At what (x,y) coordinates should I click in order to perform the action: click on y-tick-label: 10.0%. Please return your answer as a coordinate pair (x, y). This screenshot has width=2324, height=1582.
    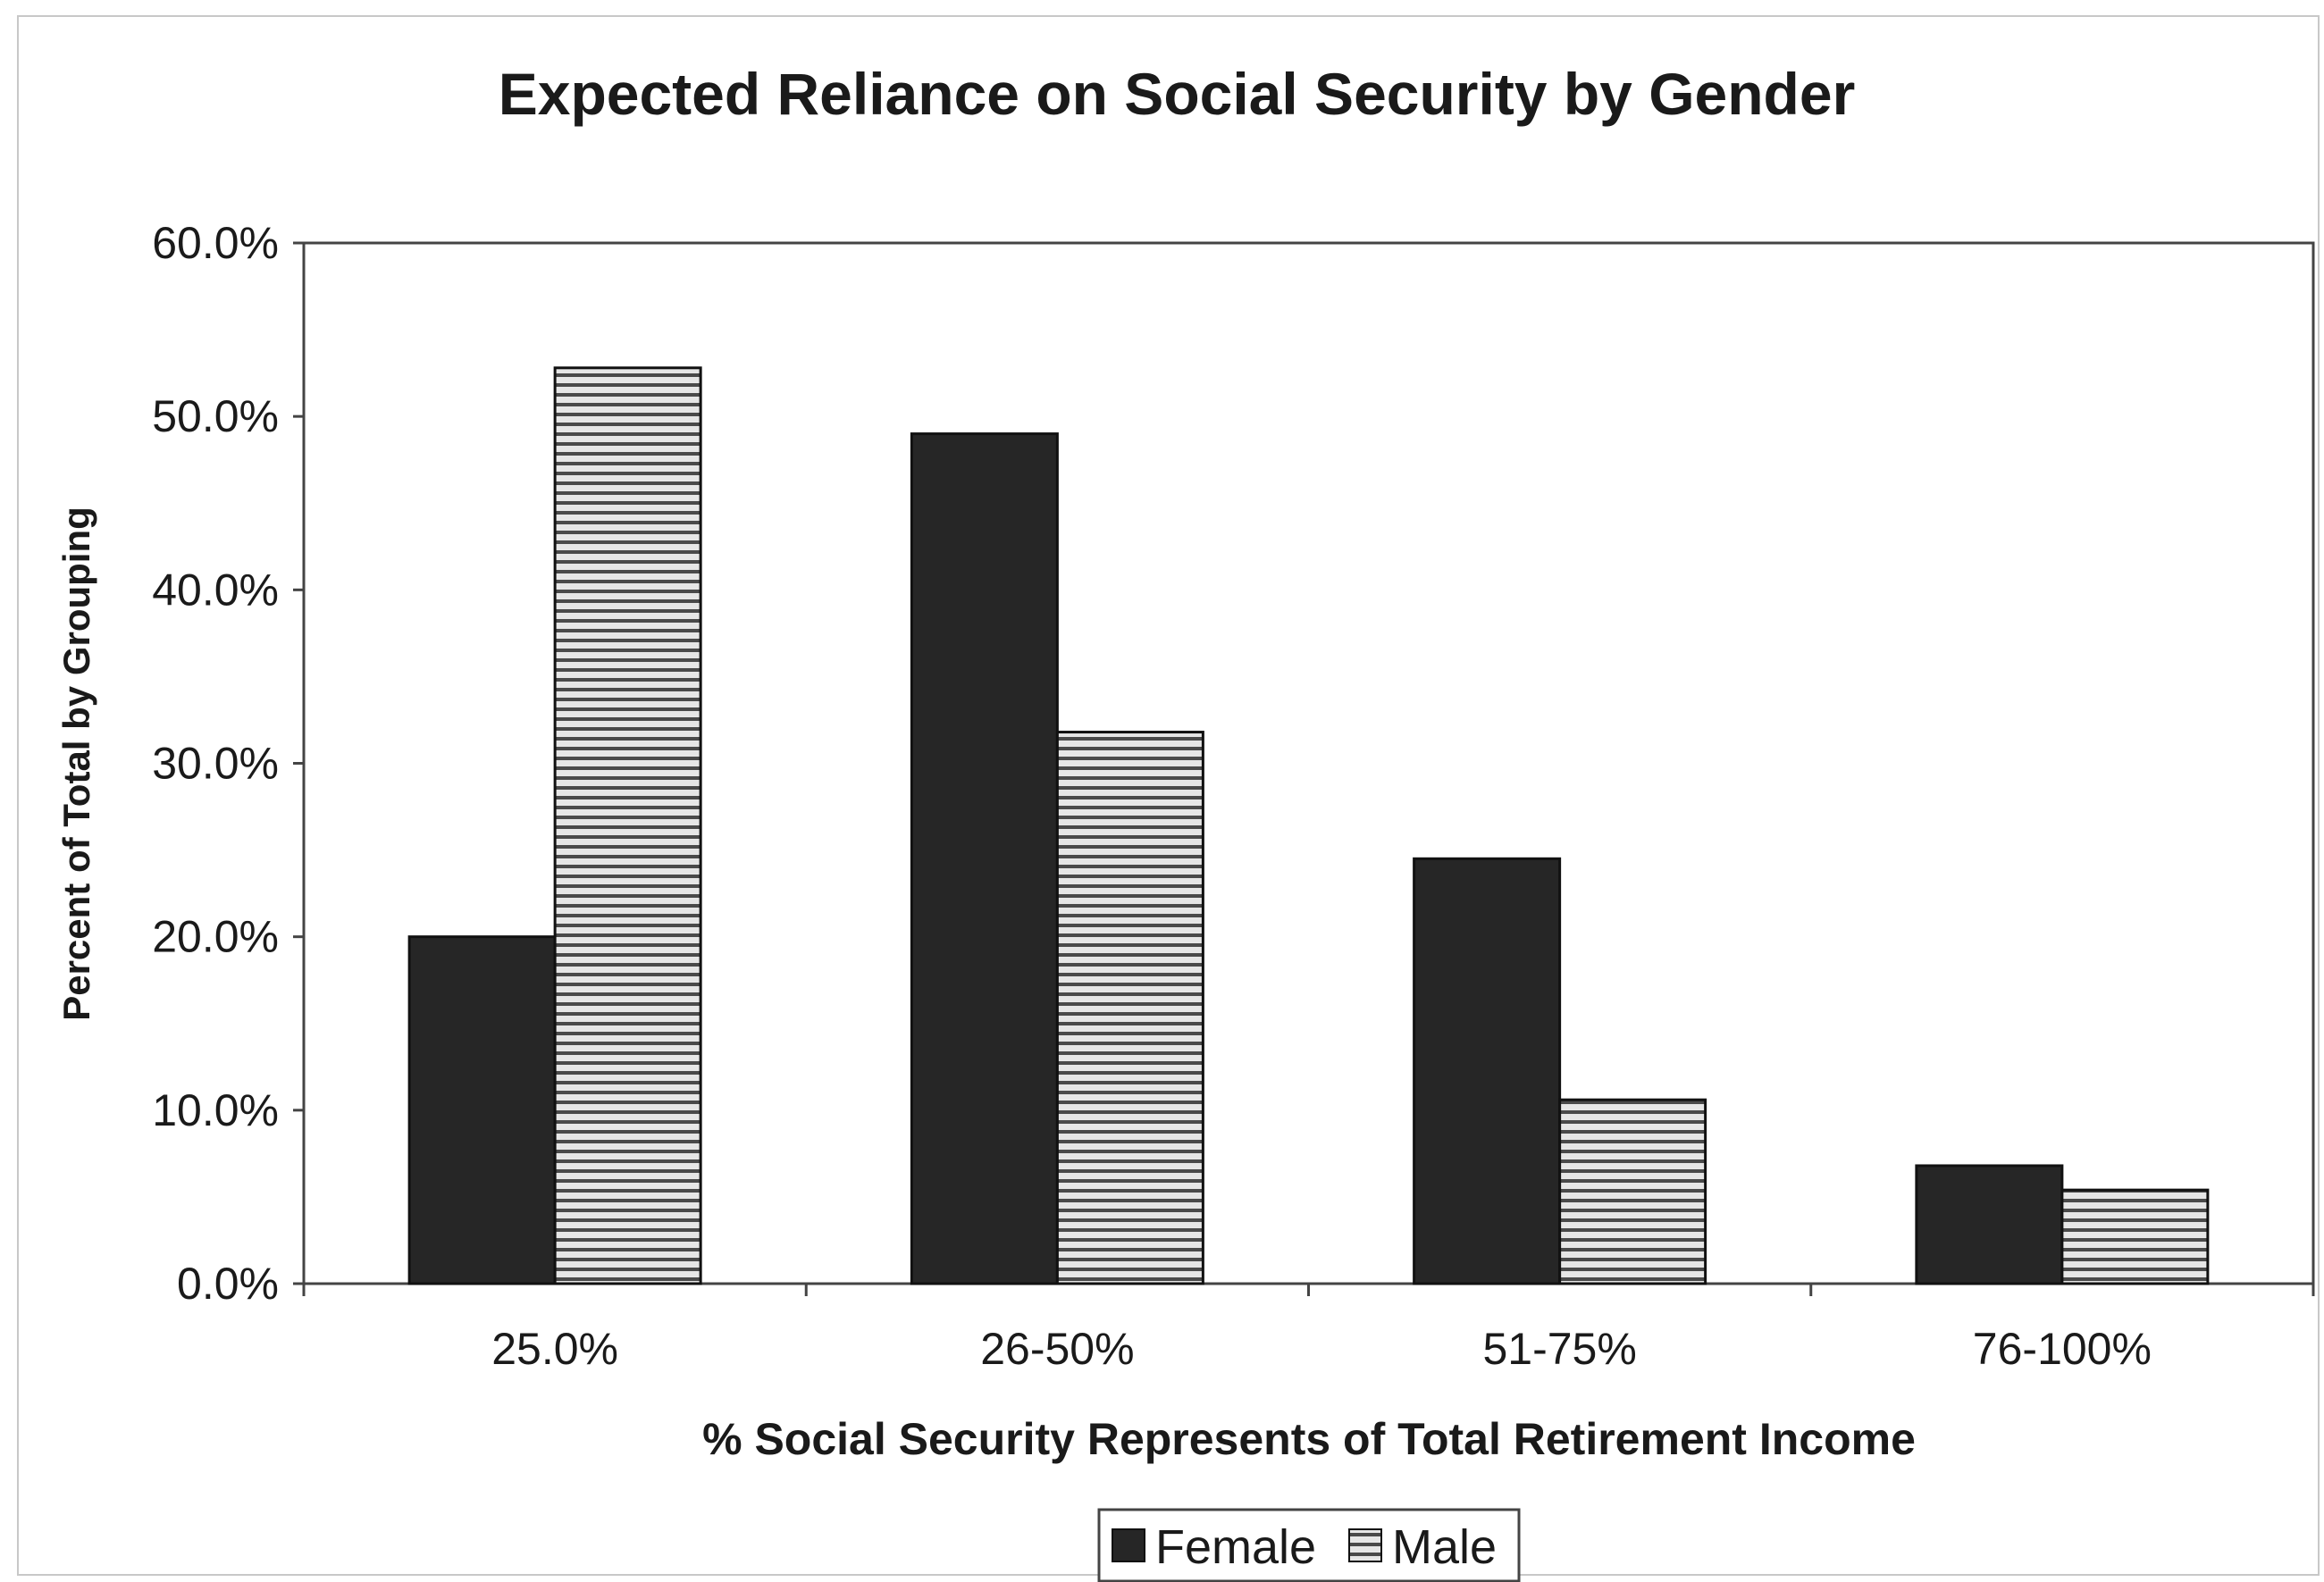
    Looking at the image, I should click on (215, 1110).